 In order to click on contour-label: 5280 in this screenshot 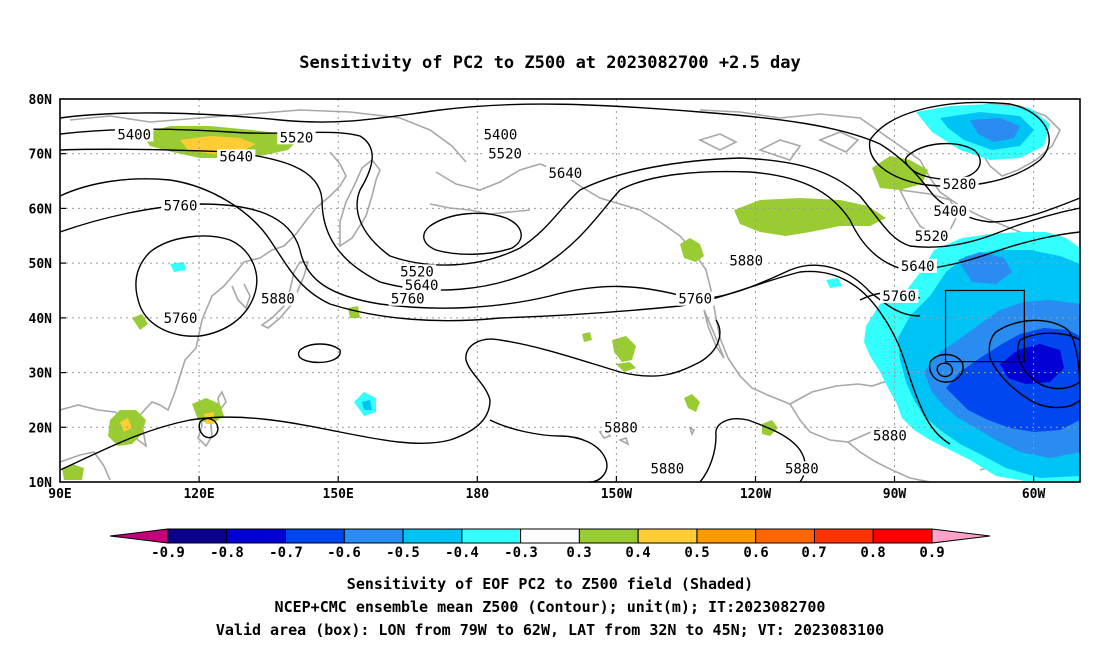, I will do `click(960, 185)`.